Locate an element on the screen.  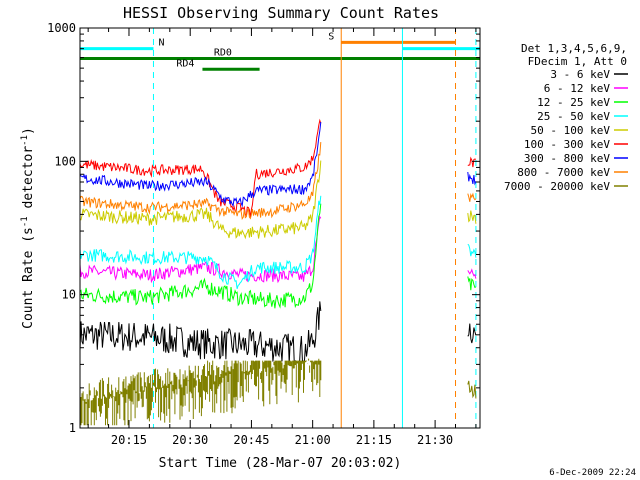
y-tick-label: 10 is located at coordinates (69, 295).